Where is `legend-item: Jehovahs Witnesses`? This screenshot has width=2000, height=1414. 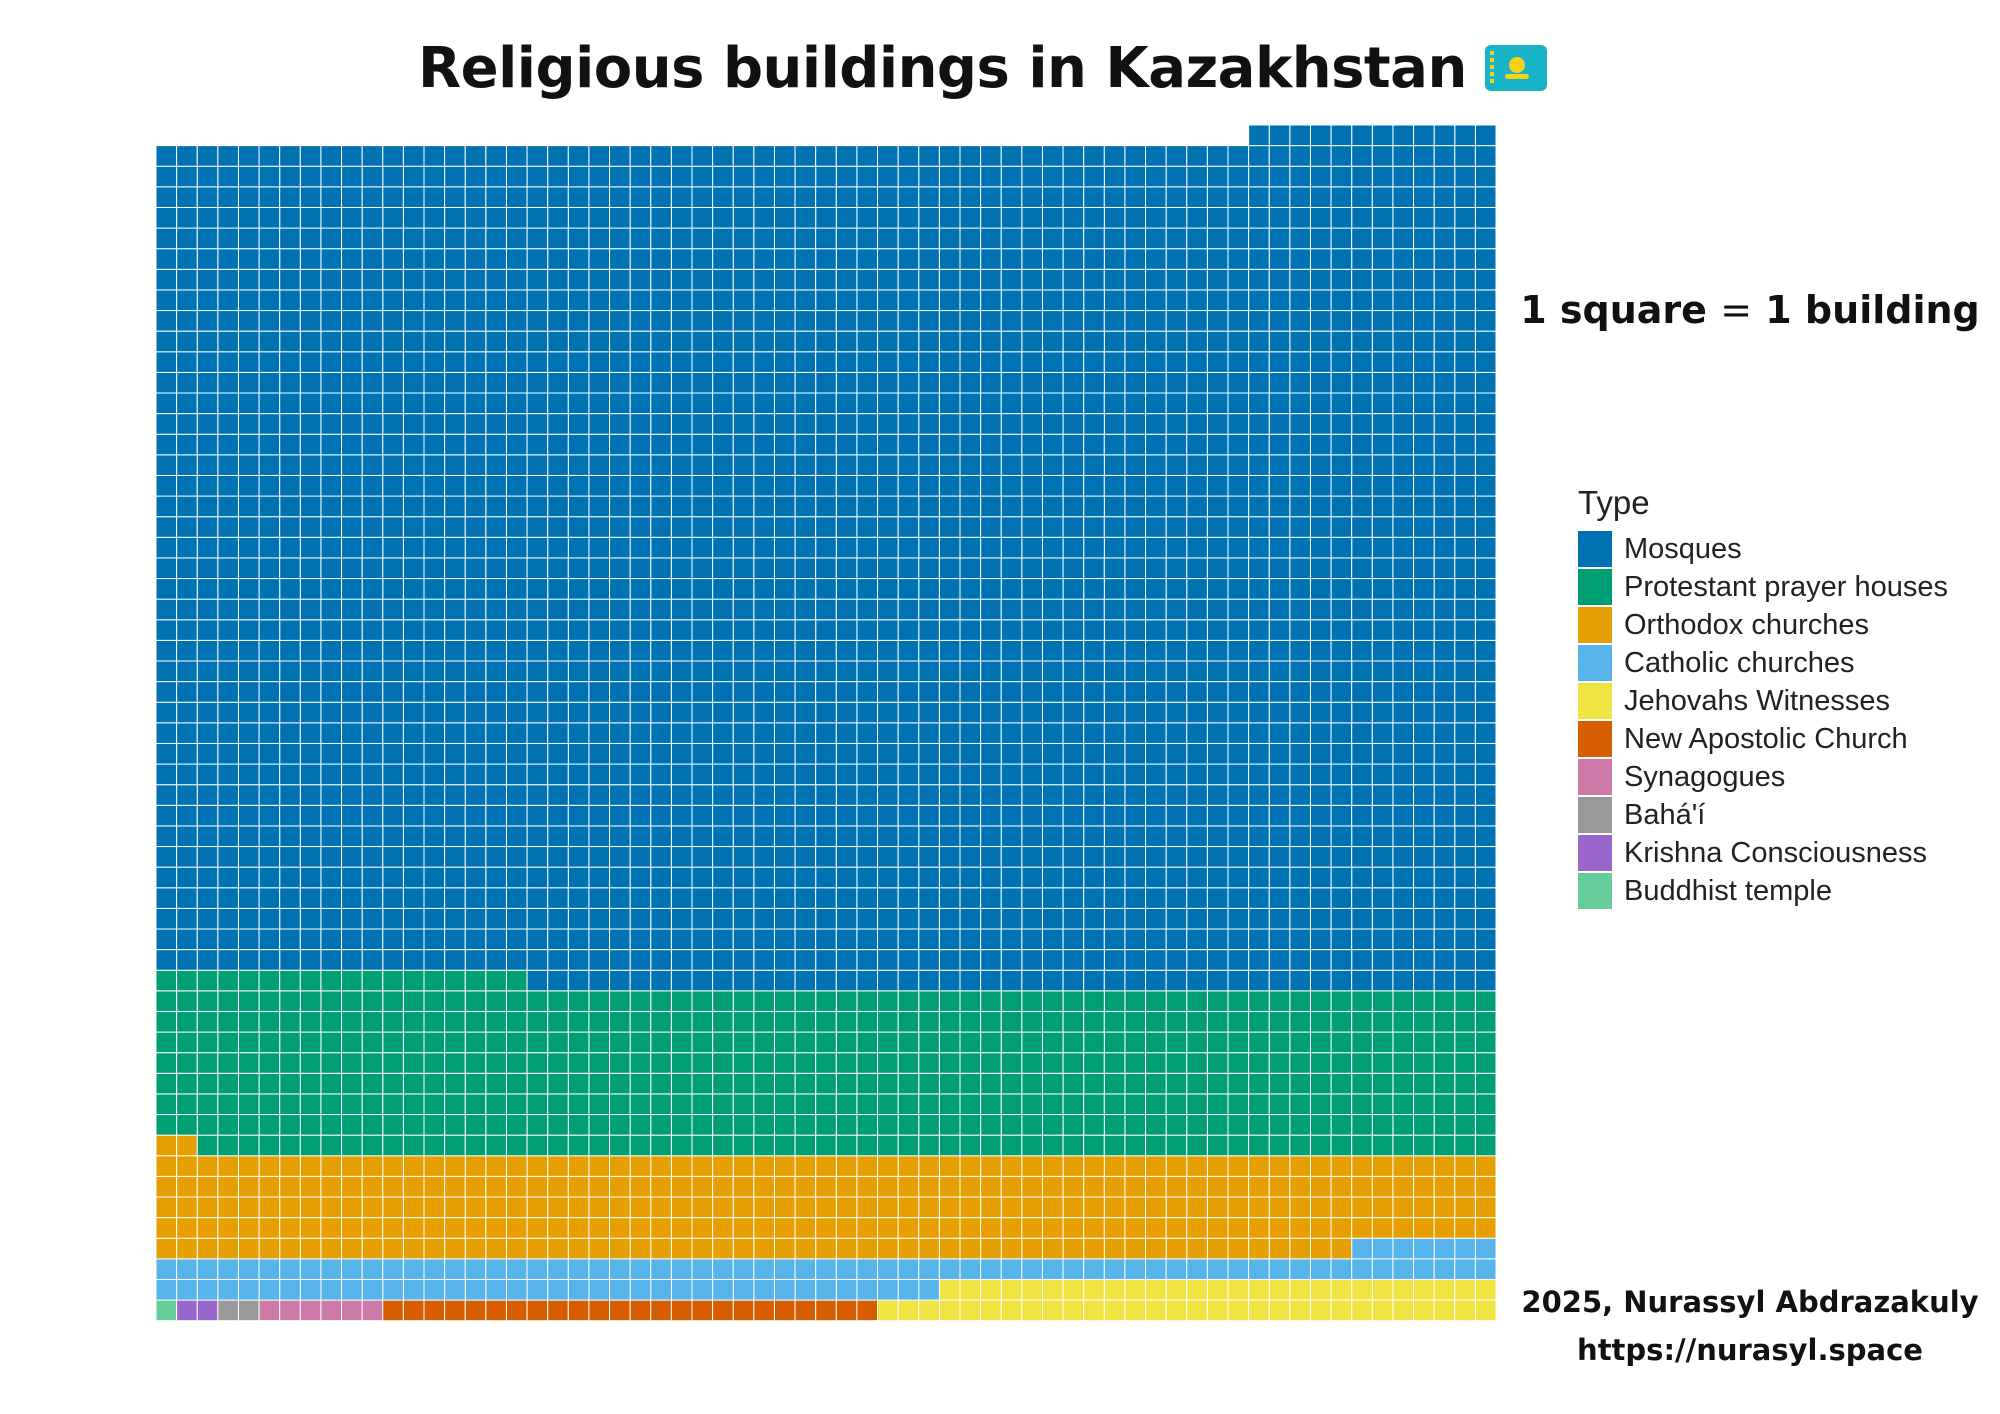 legend-item: Jehovahs Witnesses is located at coordinates (1788, 701).